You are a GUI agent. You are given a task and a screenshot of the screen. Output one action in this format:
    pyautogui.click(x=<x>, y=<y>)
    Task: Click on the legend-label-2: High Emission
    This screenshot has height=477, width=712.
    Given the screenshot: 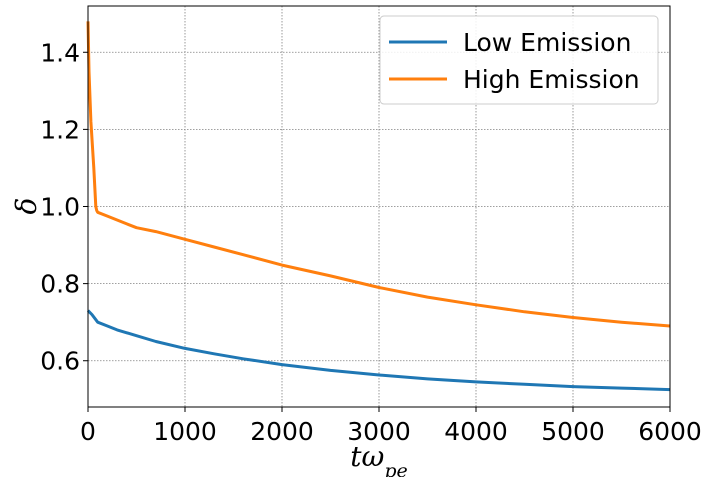 What is the action you would take?
    pyautogui.click(x=551, y=79)
    